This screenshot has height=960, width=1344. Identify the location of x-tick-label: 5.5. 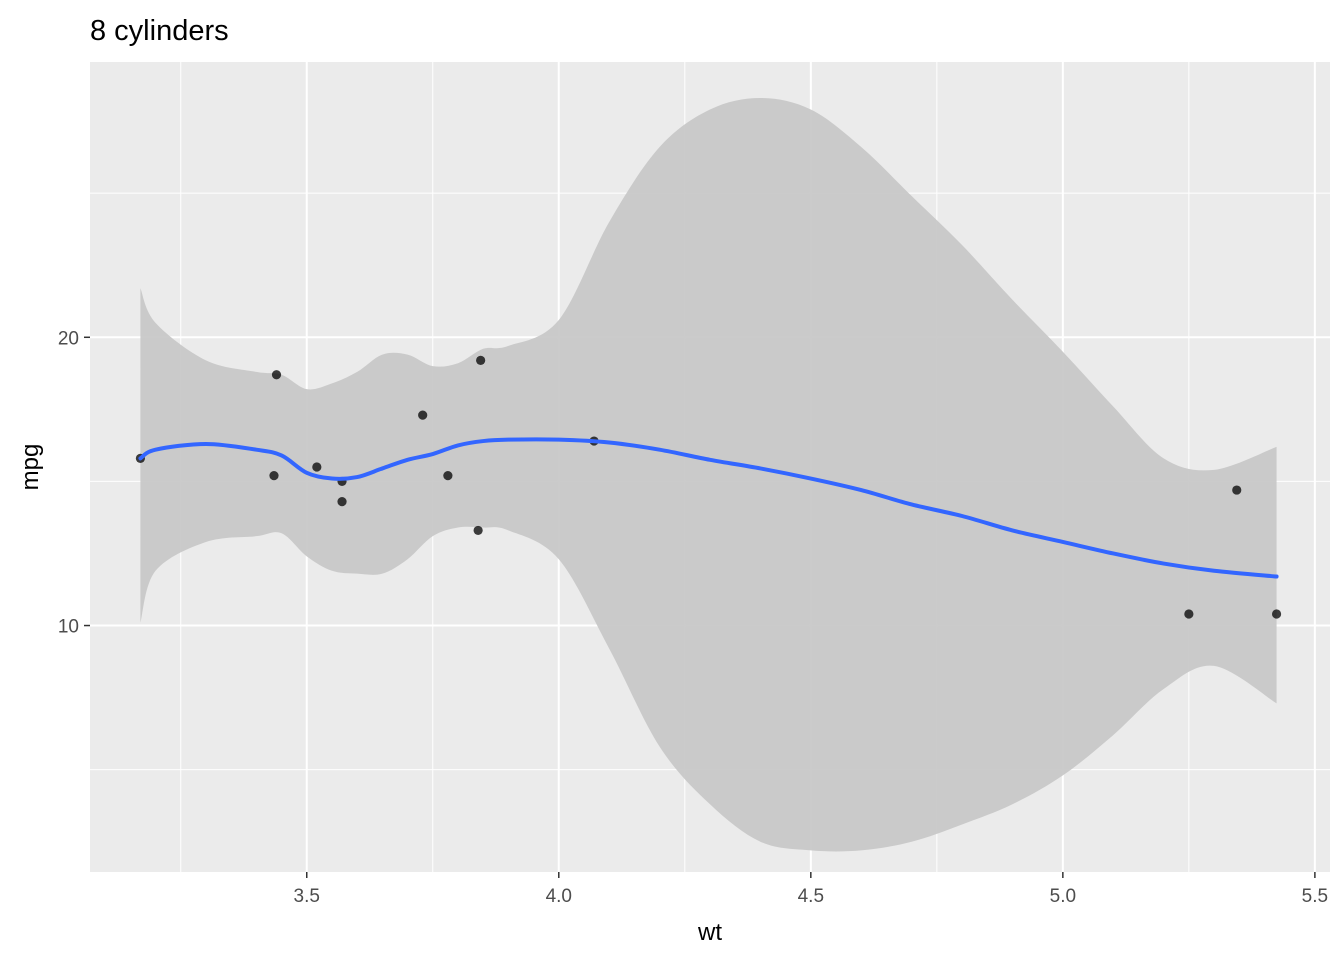
(1315, 896).